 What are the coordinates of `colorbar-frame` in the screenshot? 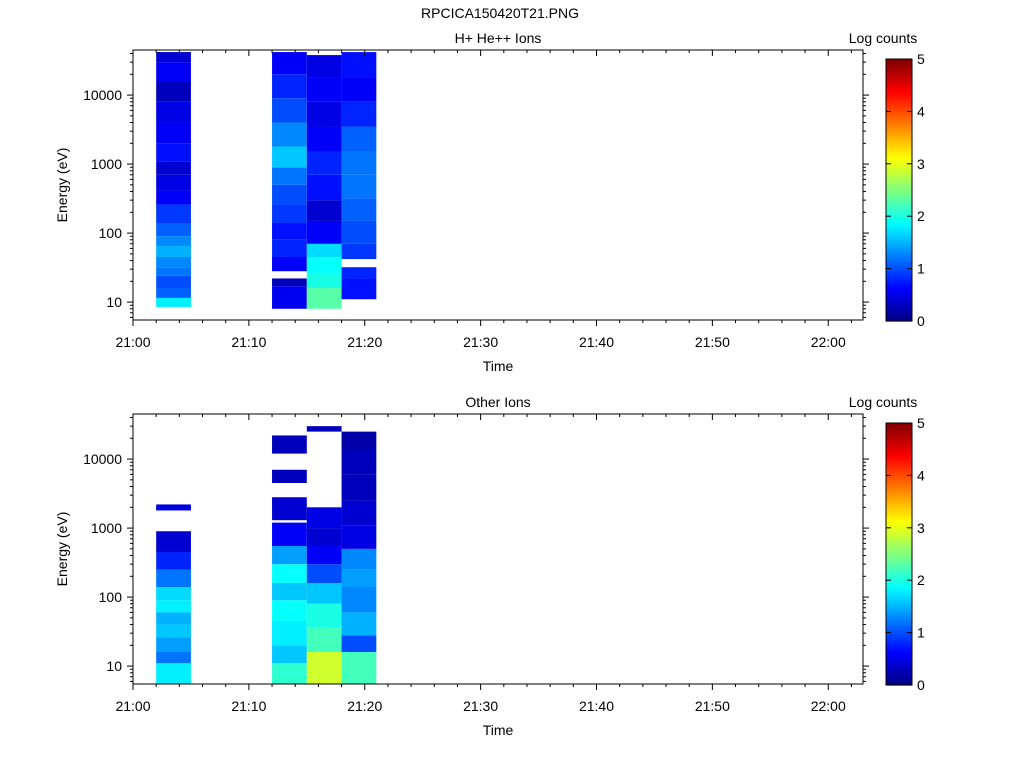 It's located at (899, 554).